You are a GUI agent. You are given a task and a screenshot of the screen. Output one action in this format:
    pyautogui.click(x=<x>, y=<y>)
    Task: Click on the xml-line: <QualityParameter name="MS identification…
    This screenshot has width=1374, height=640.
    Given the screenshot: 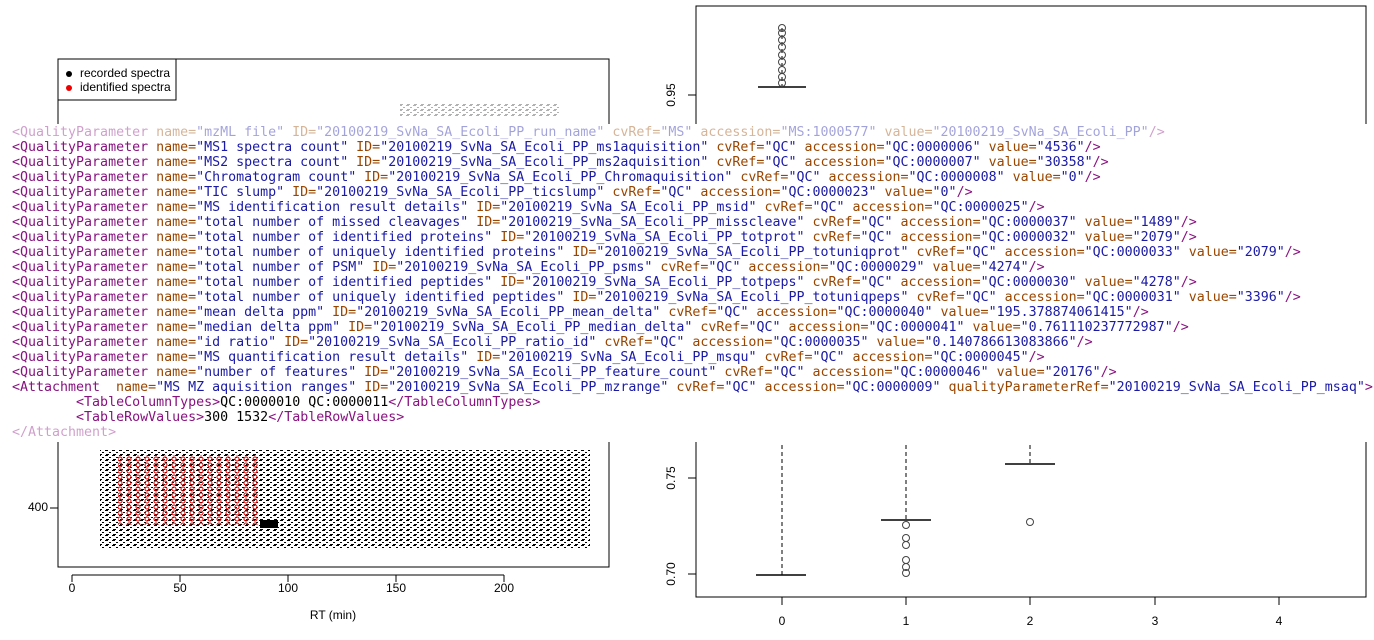 What is the action you would take?
    pyautogui.click(x=687, y=207)
    